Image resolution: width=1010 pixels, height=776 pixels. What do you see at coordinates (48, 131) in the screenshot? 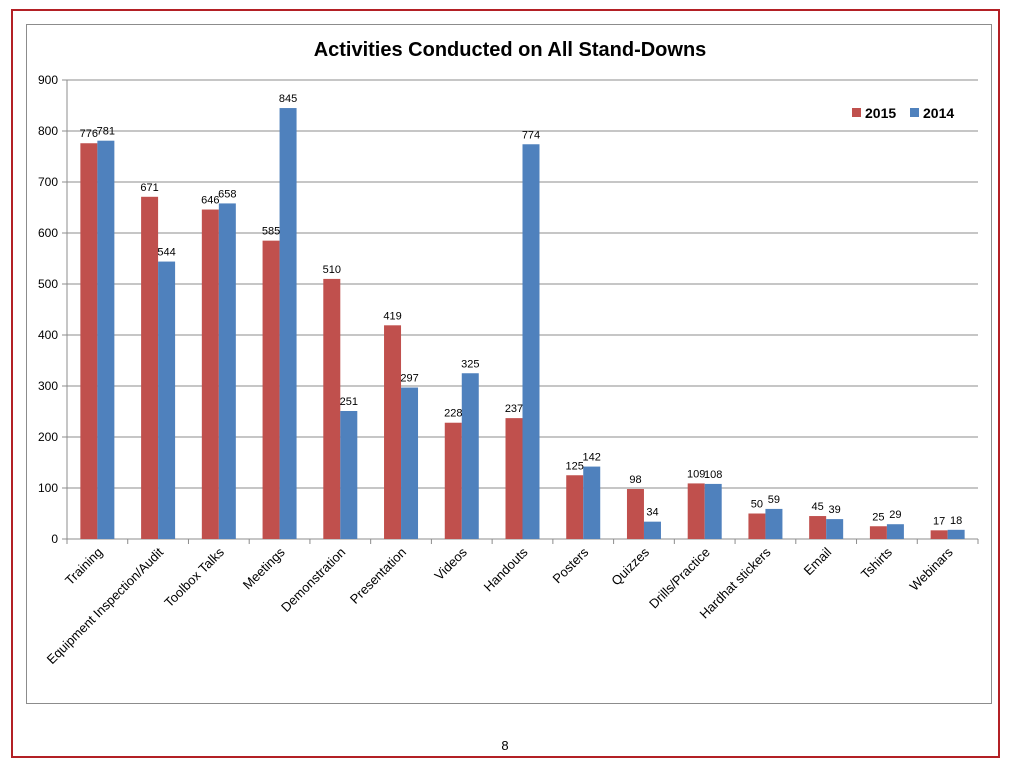
I see `y-tick-label: 800` at bounding box center [48, 131].